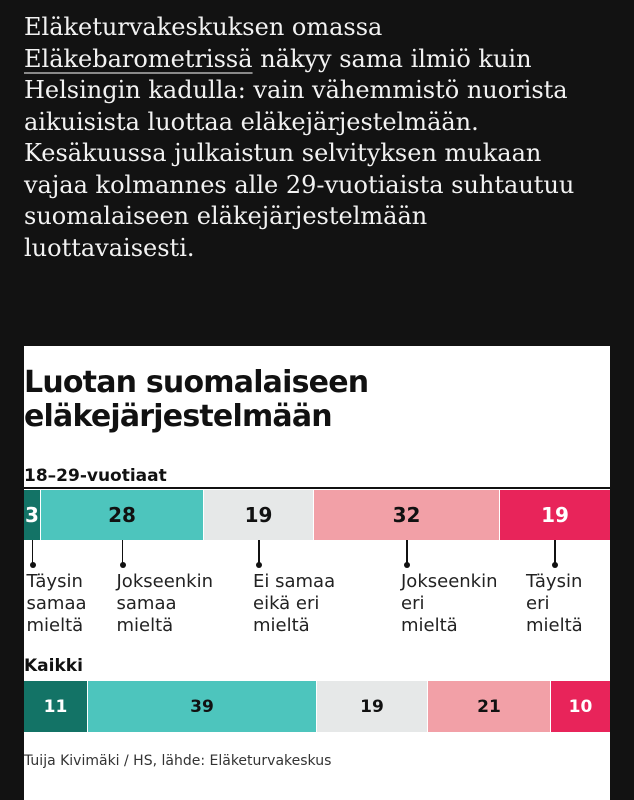 The width and height of the screenshot is (634, 800). I want to click on chart-title: Luotan suomalaiseen eläkejärjestelmään, so click(196, 399).